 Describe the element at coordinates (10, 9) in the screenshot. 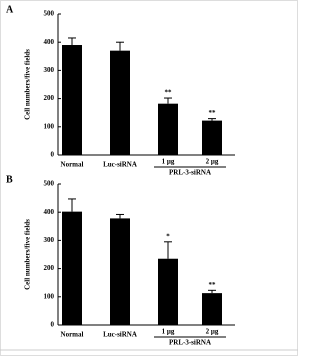

I see `panel-label: A` at that location.